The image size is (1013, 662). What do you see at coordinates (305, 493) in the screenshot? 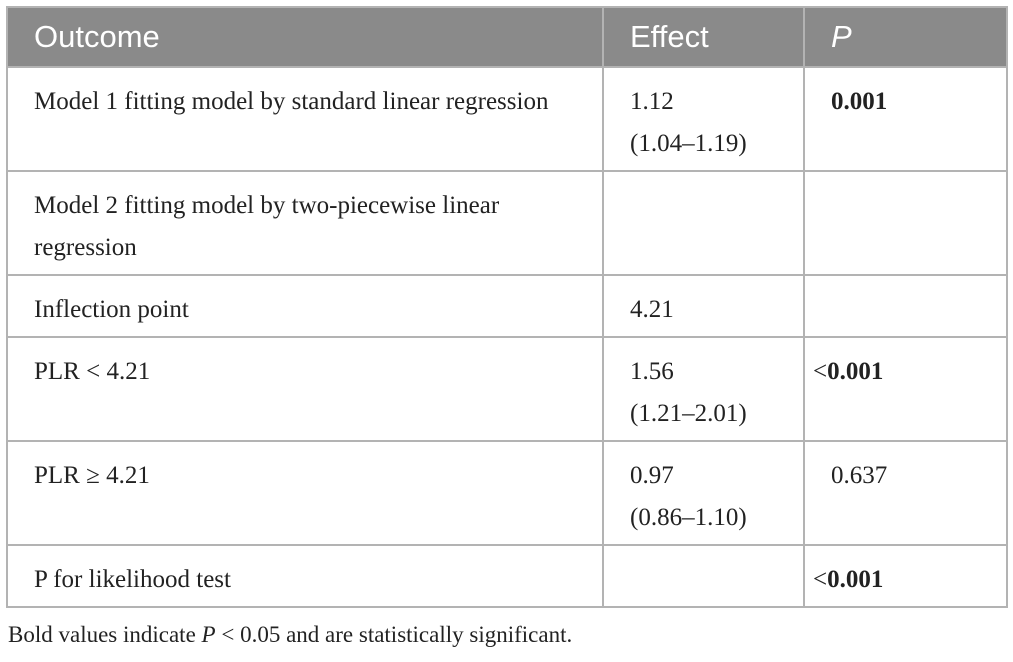
I see `outcome-cell: PLR ≥ 4.21` at bounding box center [305, 493].